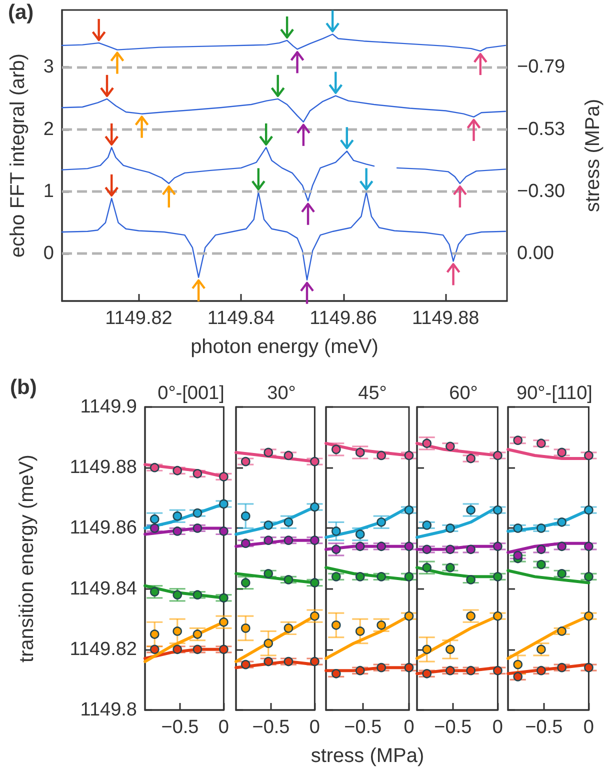 This screenshot has width=611, height=773. I want to click on y-tick-label: 1149.9, so click(108, 407).